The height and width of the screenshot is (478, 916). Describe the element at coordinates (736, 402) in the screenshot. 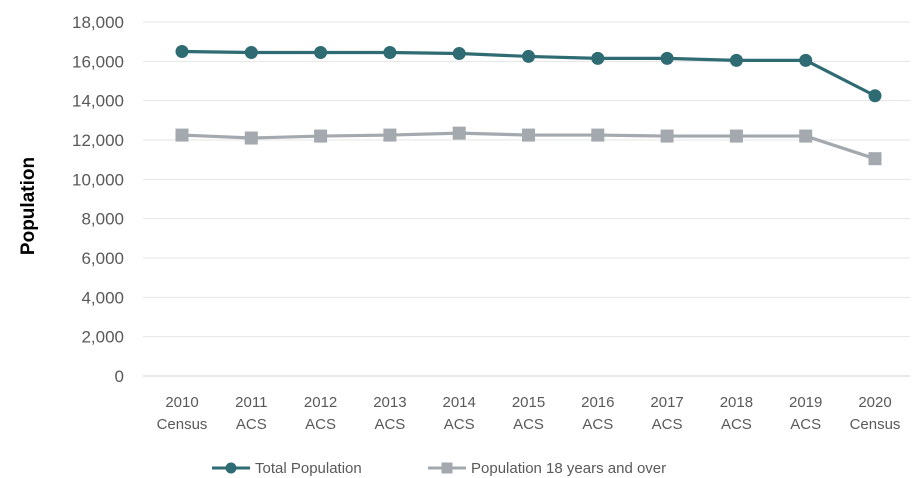

I see `x-tick-label-line: 2018` at that location.